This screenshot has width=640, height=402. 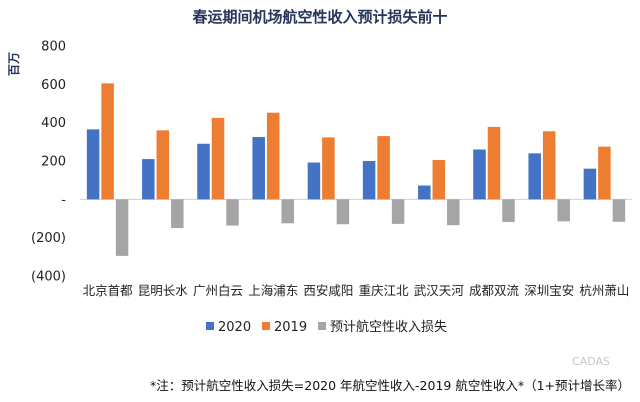 I want to click on bar-2020-重庆江北, so click(x=369, y=180).